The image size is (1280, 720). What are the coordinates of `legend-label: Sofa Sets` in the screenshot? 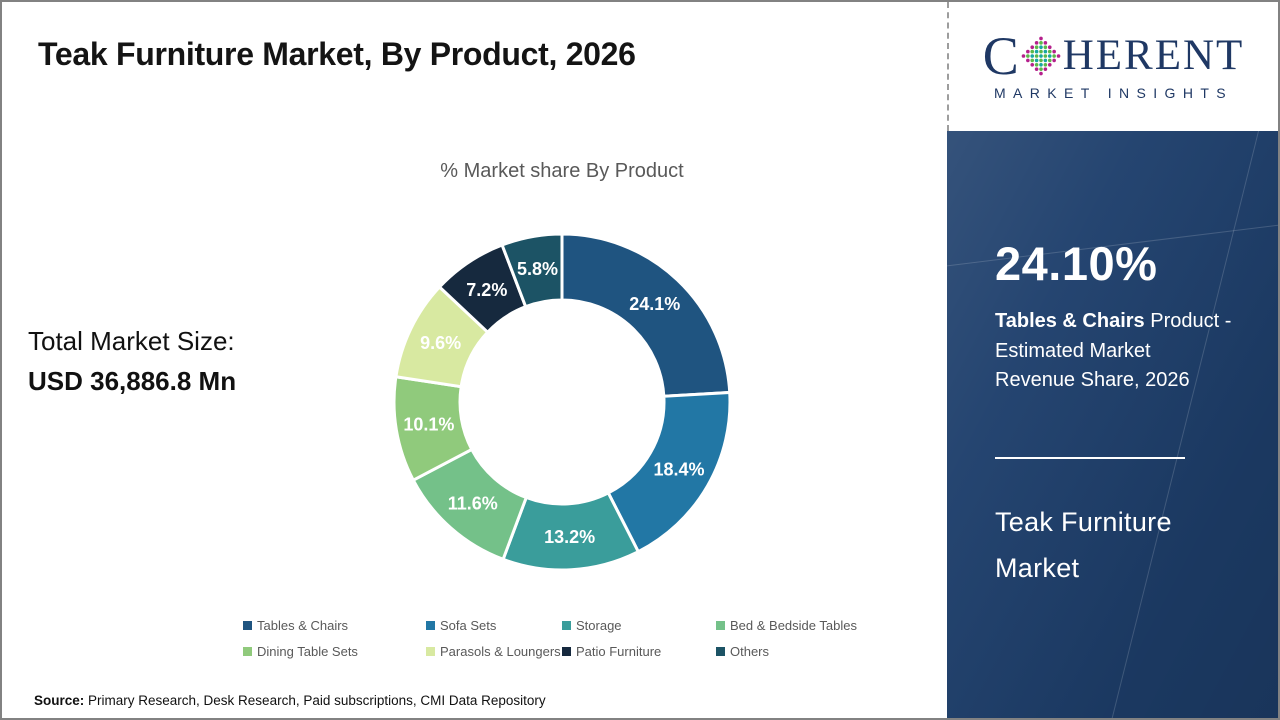 It's located at (468, 625).